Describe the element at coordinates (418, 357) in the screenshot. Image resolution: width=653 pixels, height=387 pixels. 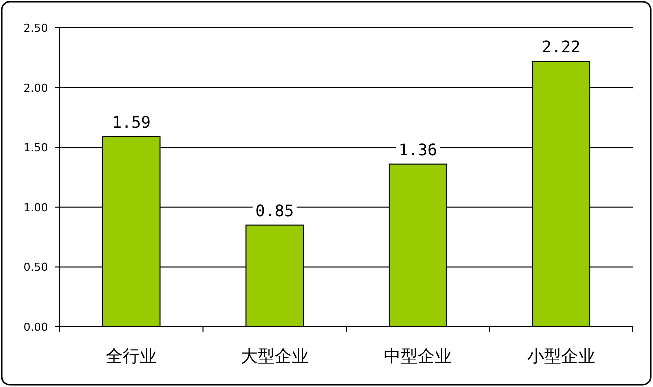
I see `x-tick-label: 中型企业` at that location.